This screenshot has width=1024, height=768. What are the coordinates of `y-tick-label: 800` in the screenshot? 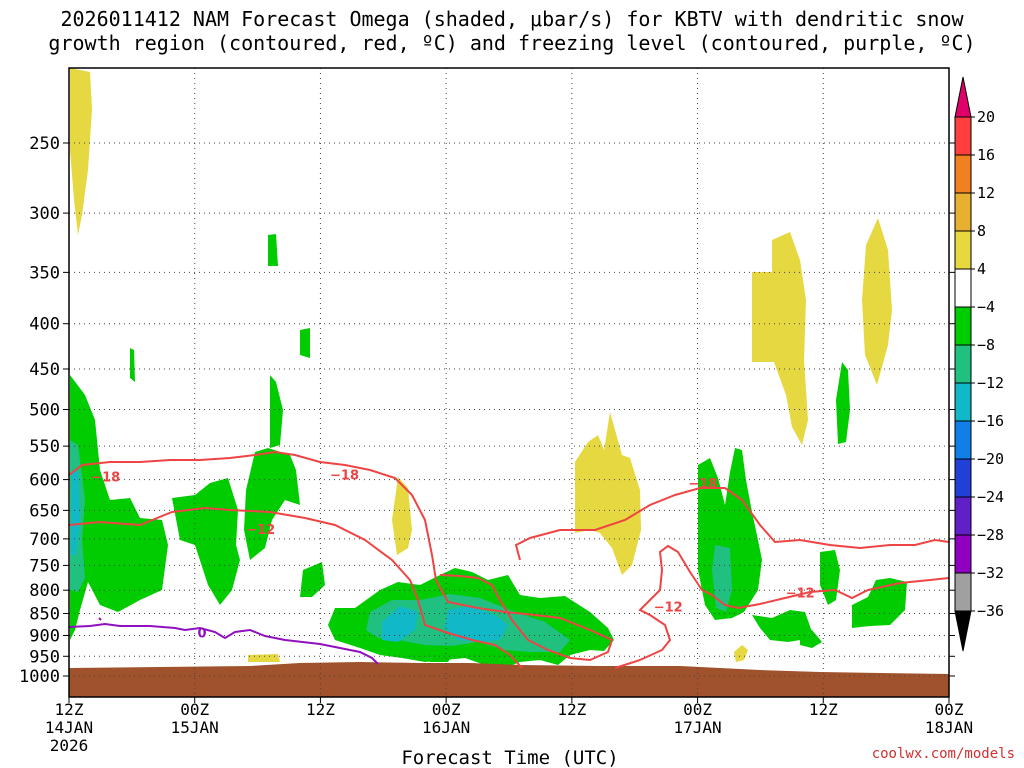 It's located at (44, 591).